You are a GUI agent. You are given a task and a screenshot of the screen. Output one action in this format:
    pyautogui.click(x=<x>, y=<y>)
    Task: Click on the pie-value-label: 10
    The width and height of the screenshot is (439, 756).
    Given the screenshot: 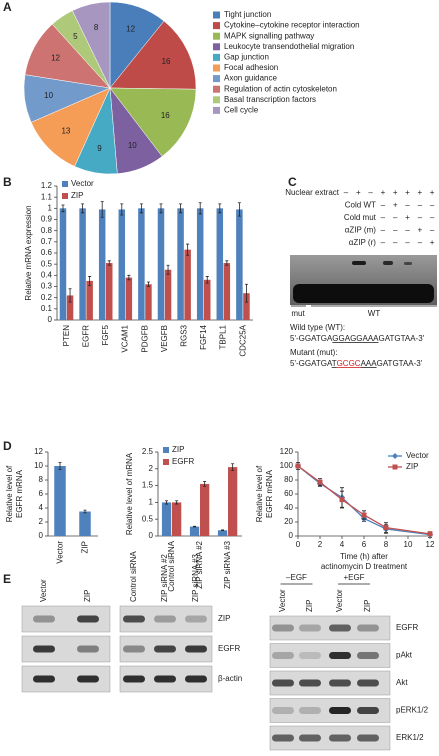 What is the action you would take?
    pyautogui.click(x=132, y=145)
    